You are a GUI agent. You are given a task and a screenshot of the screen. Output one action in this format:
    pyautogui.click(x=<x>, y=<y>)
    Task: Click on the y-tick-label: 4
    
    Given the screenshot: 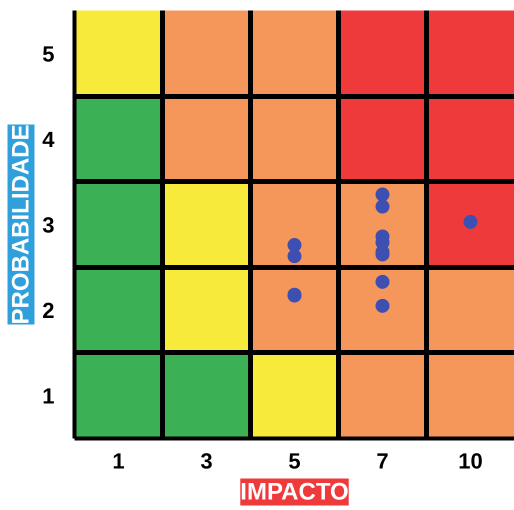 What is the action you would take?
    pyautogui.click(x=49, y=139)
    